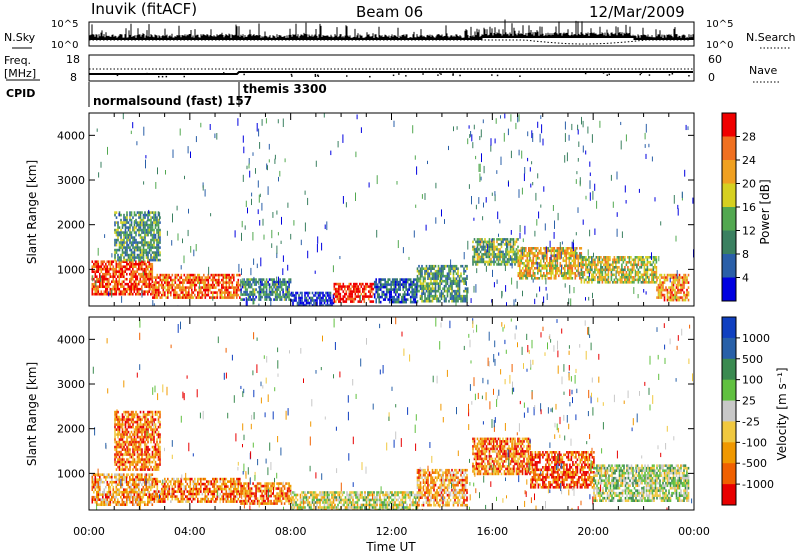  I want to click on freq-line, so click(391, 73).